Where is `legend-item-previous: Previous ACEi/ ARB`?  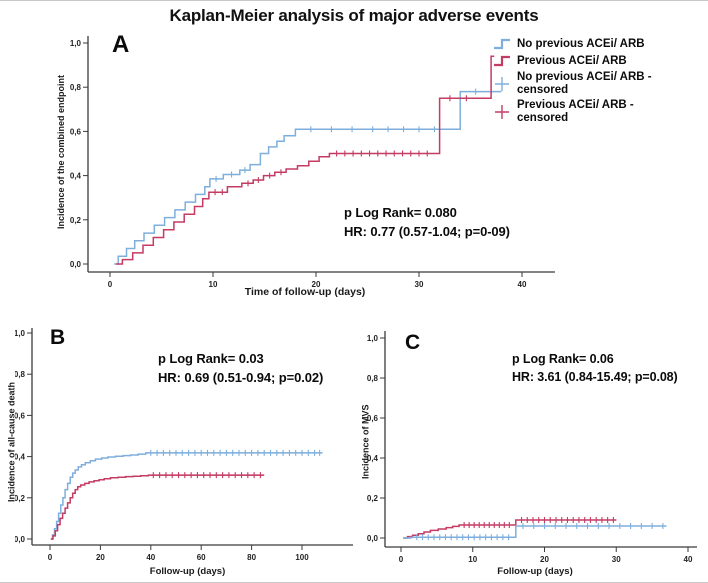
legend-item-previous: Previous ACEi/ ARB is located at coordinates (599, 61).